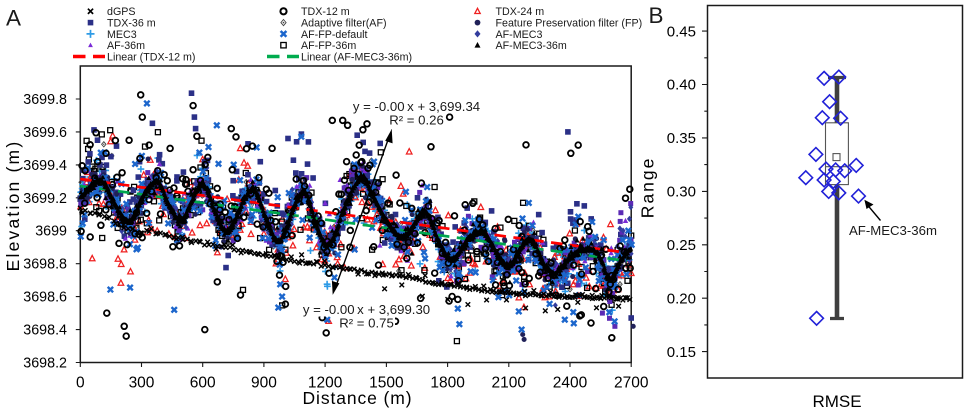 Image resolution: width=970 pixels, height=420 pixels. I want to click on svg-text: Distance (m), so click(358, 398).